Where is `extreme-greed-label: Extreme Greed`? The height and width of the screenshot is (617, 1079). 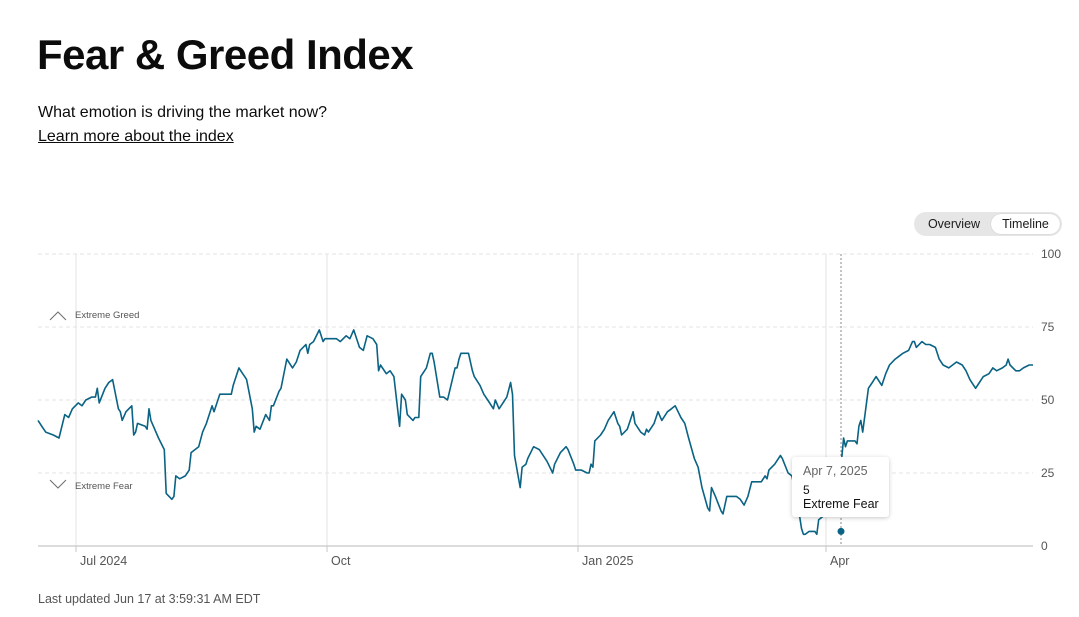
extreme-greed-label: Extreme Greed is located at coordinates (107, 315).